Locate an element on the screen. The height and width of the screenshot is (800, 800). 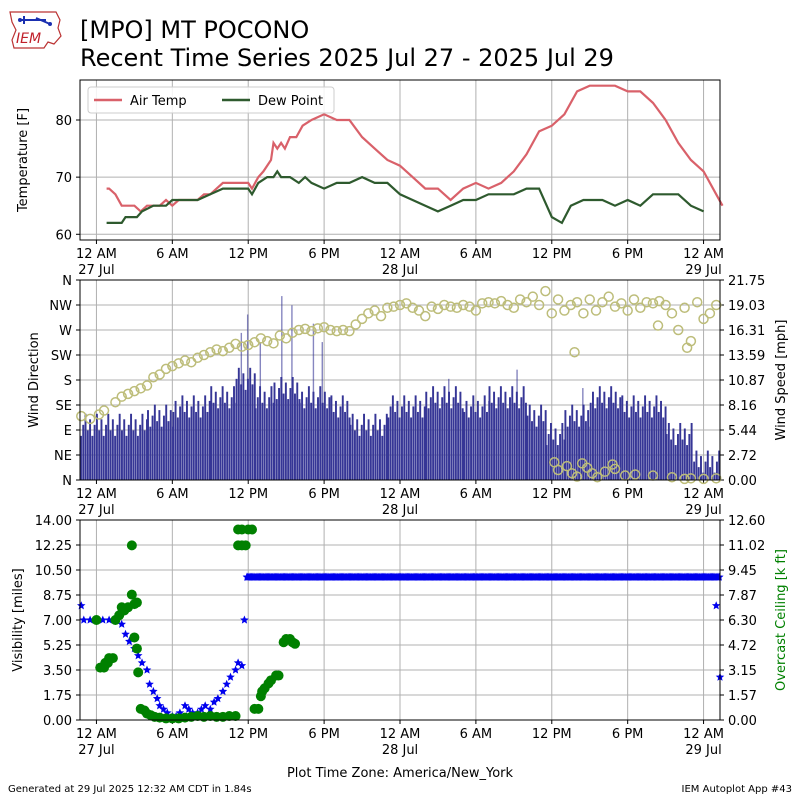
wind-direction-tick-0: N is located at coordinates (67, 481).